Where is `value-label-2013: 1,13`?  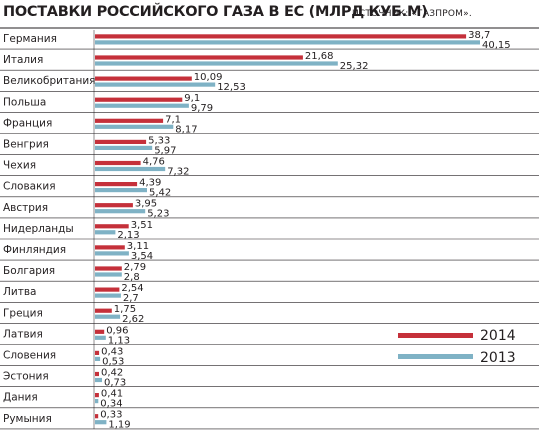
value-label-2013: 1,13 is located at coordinates (119, 340).